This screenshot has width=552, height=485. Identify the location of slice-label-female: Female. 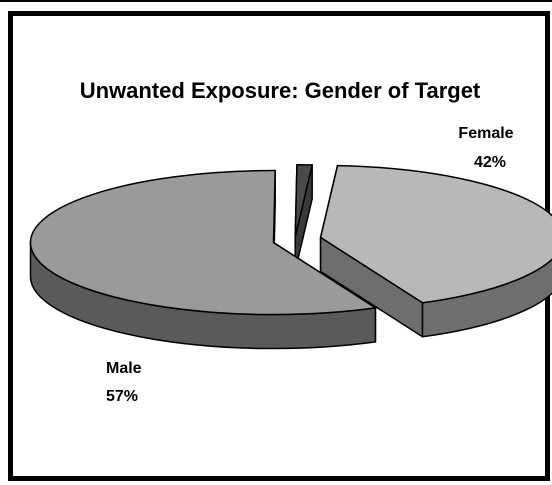
(485, 133).